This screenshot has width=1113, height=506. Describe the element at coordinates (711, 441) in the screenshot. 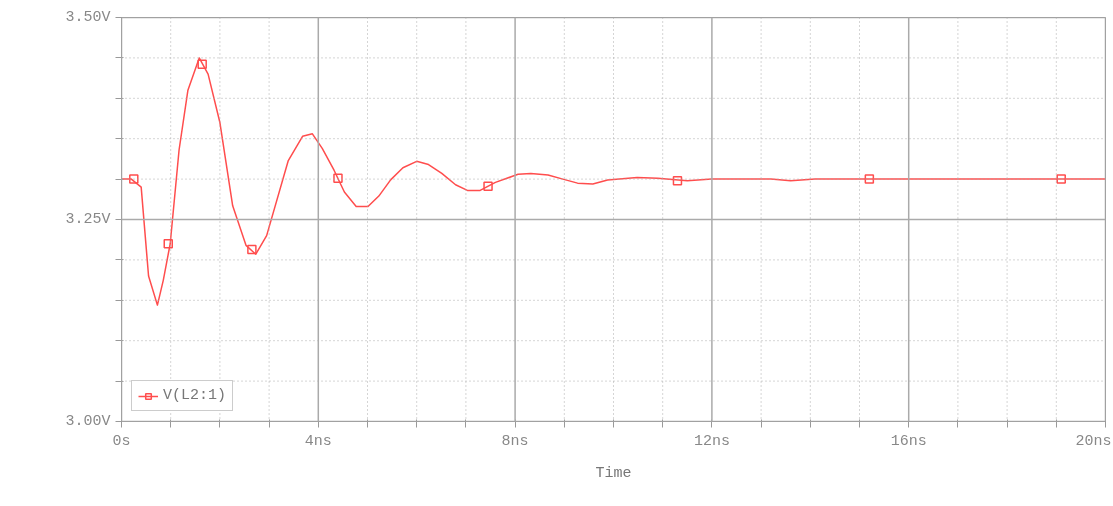

I see `x-tick-label: 12ns` at that location.